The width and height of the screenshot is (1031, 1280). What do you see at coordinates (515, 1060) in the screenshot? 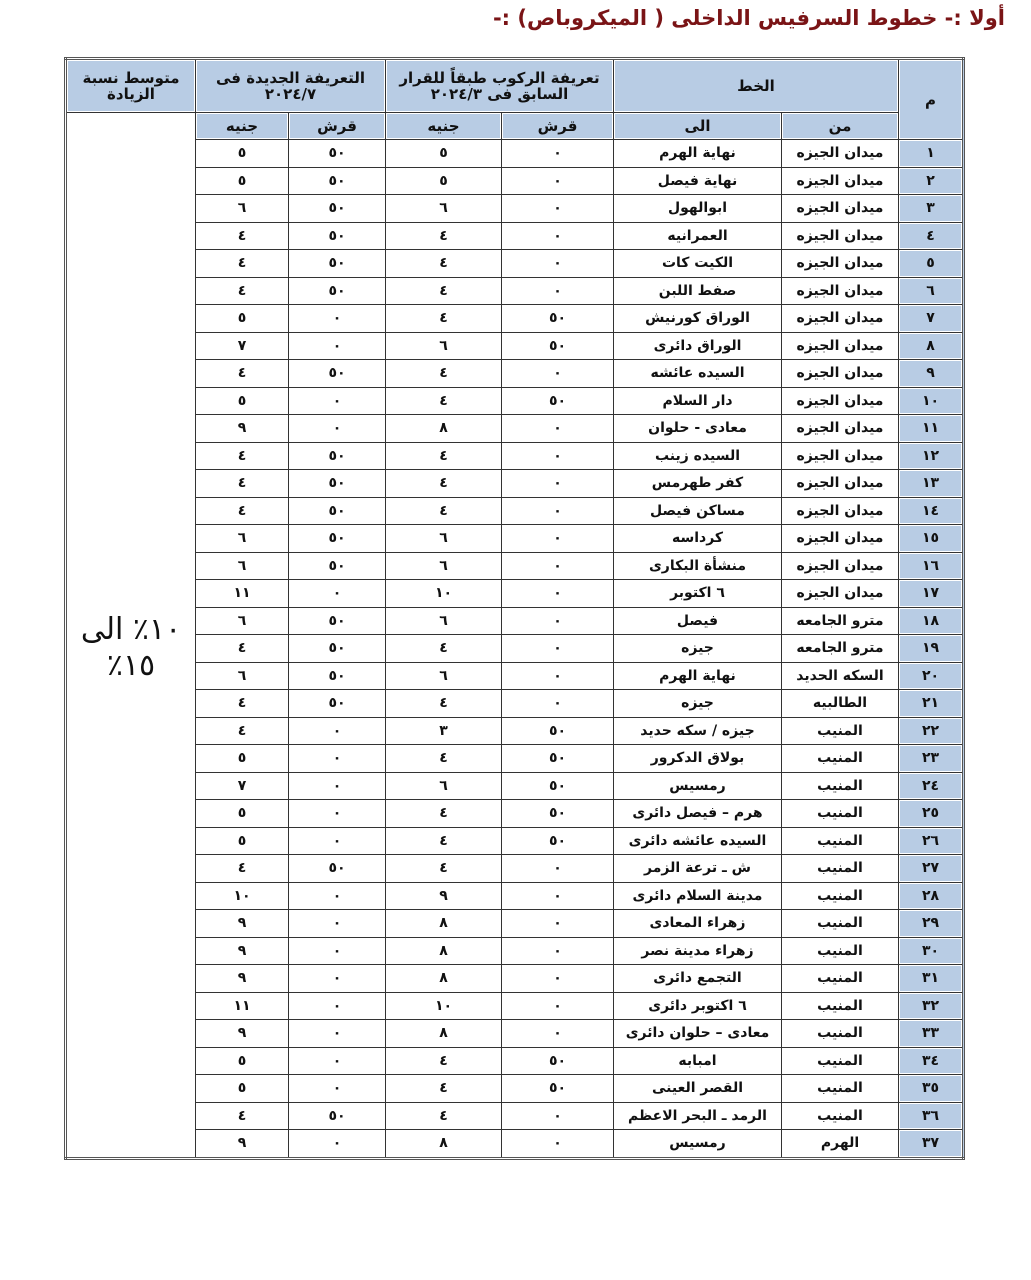
I see `table-row: ٣٤ المنيب امبابه ٥٠ ٤ ٠ ٥` at bounding box center [515, 1060].